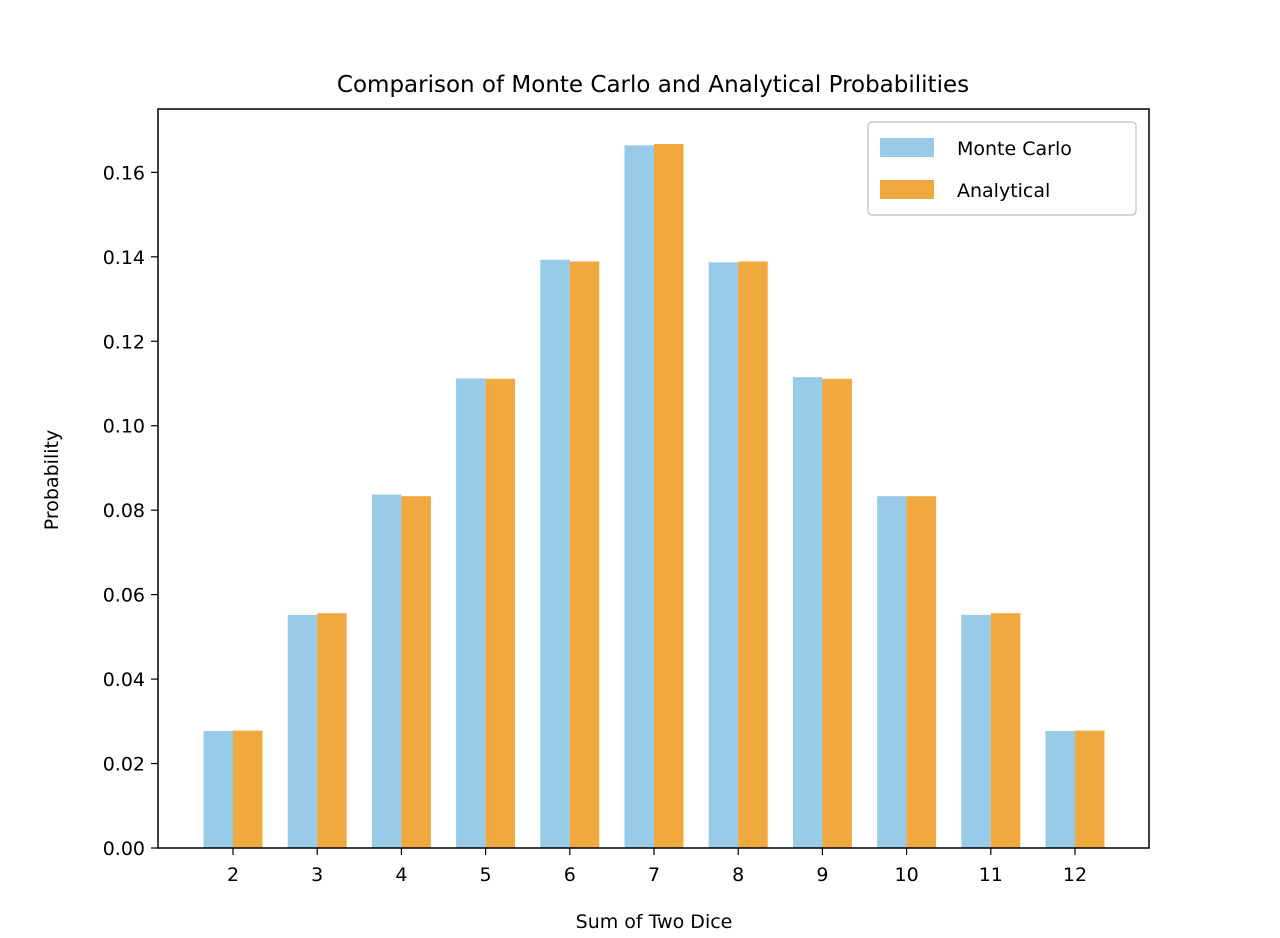 The image size is (1280, 938). Describe the element at coordinates (486, 875) in the screenshot. I see `x-tick-label-5: 5` at that location.